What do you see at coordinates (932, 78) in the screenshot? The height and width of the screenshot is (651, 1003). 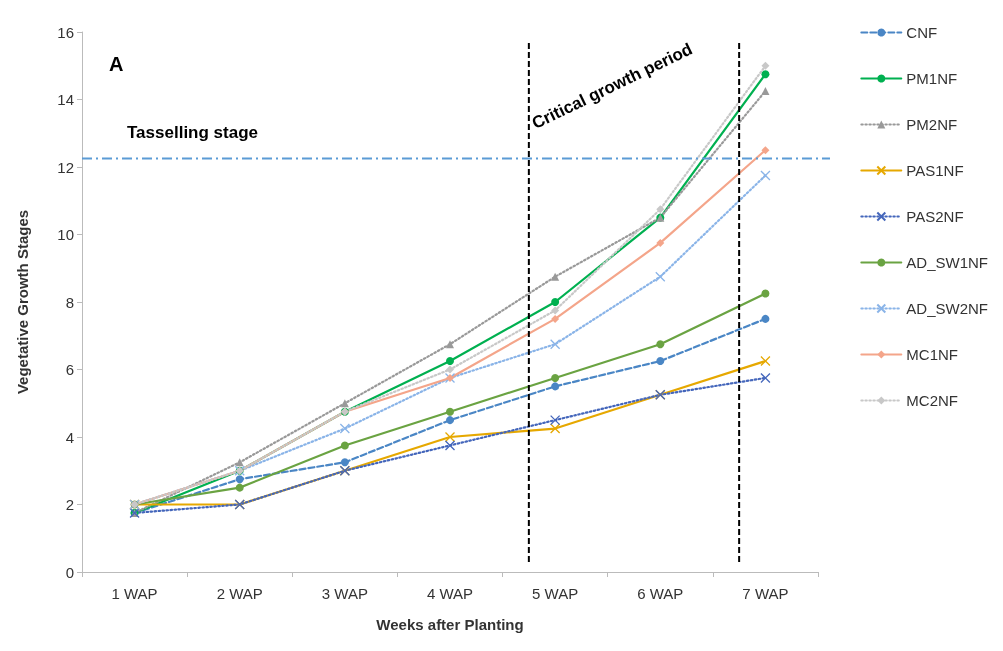 I see `legend-label: PM1NF` at bounding box center [932, 78].